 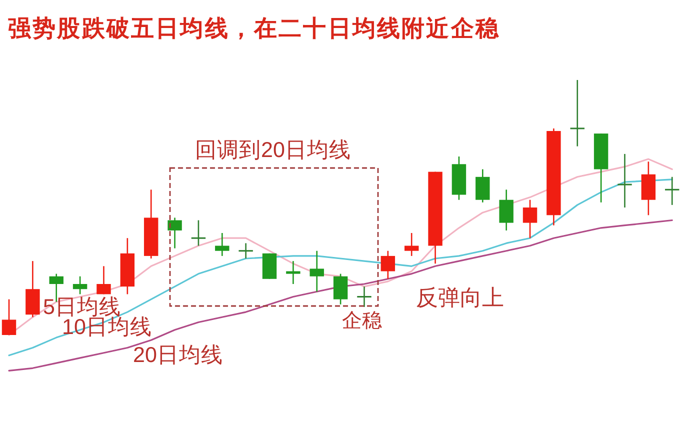 I want to click on annotation: 反弹向上, so click(x=460, y=297).